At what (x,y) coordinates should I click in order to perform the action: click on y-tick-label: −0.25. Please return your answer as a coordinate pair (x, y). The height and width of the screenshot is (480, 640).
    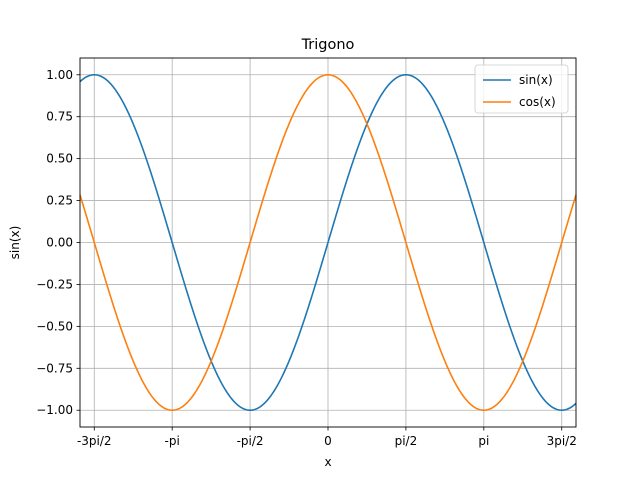
    Looking at the image, I should click on (54, 284).